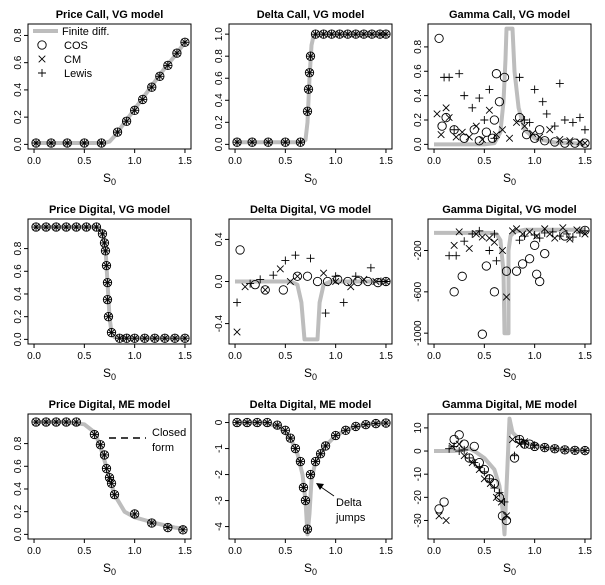 The height and width of the screenshot is (585, 605). I want to click on y-tick-label: -20, so click(418, 497).